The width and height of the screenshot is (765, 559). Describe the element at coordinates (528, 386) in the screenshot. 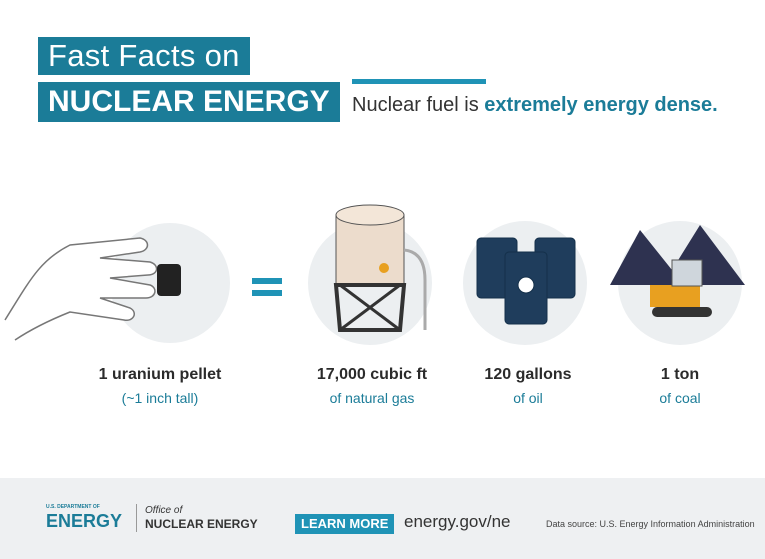

I see `item: 120 gallons of oil` at that location.